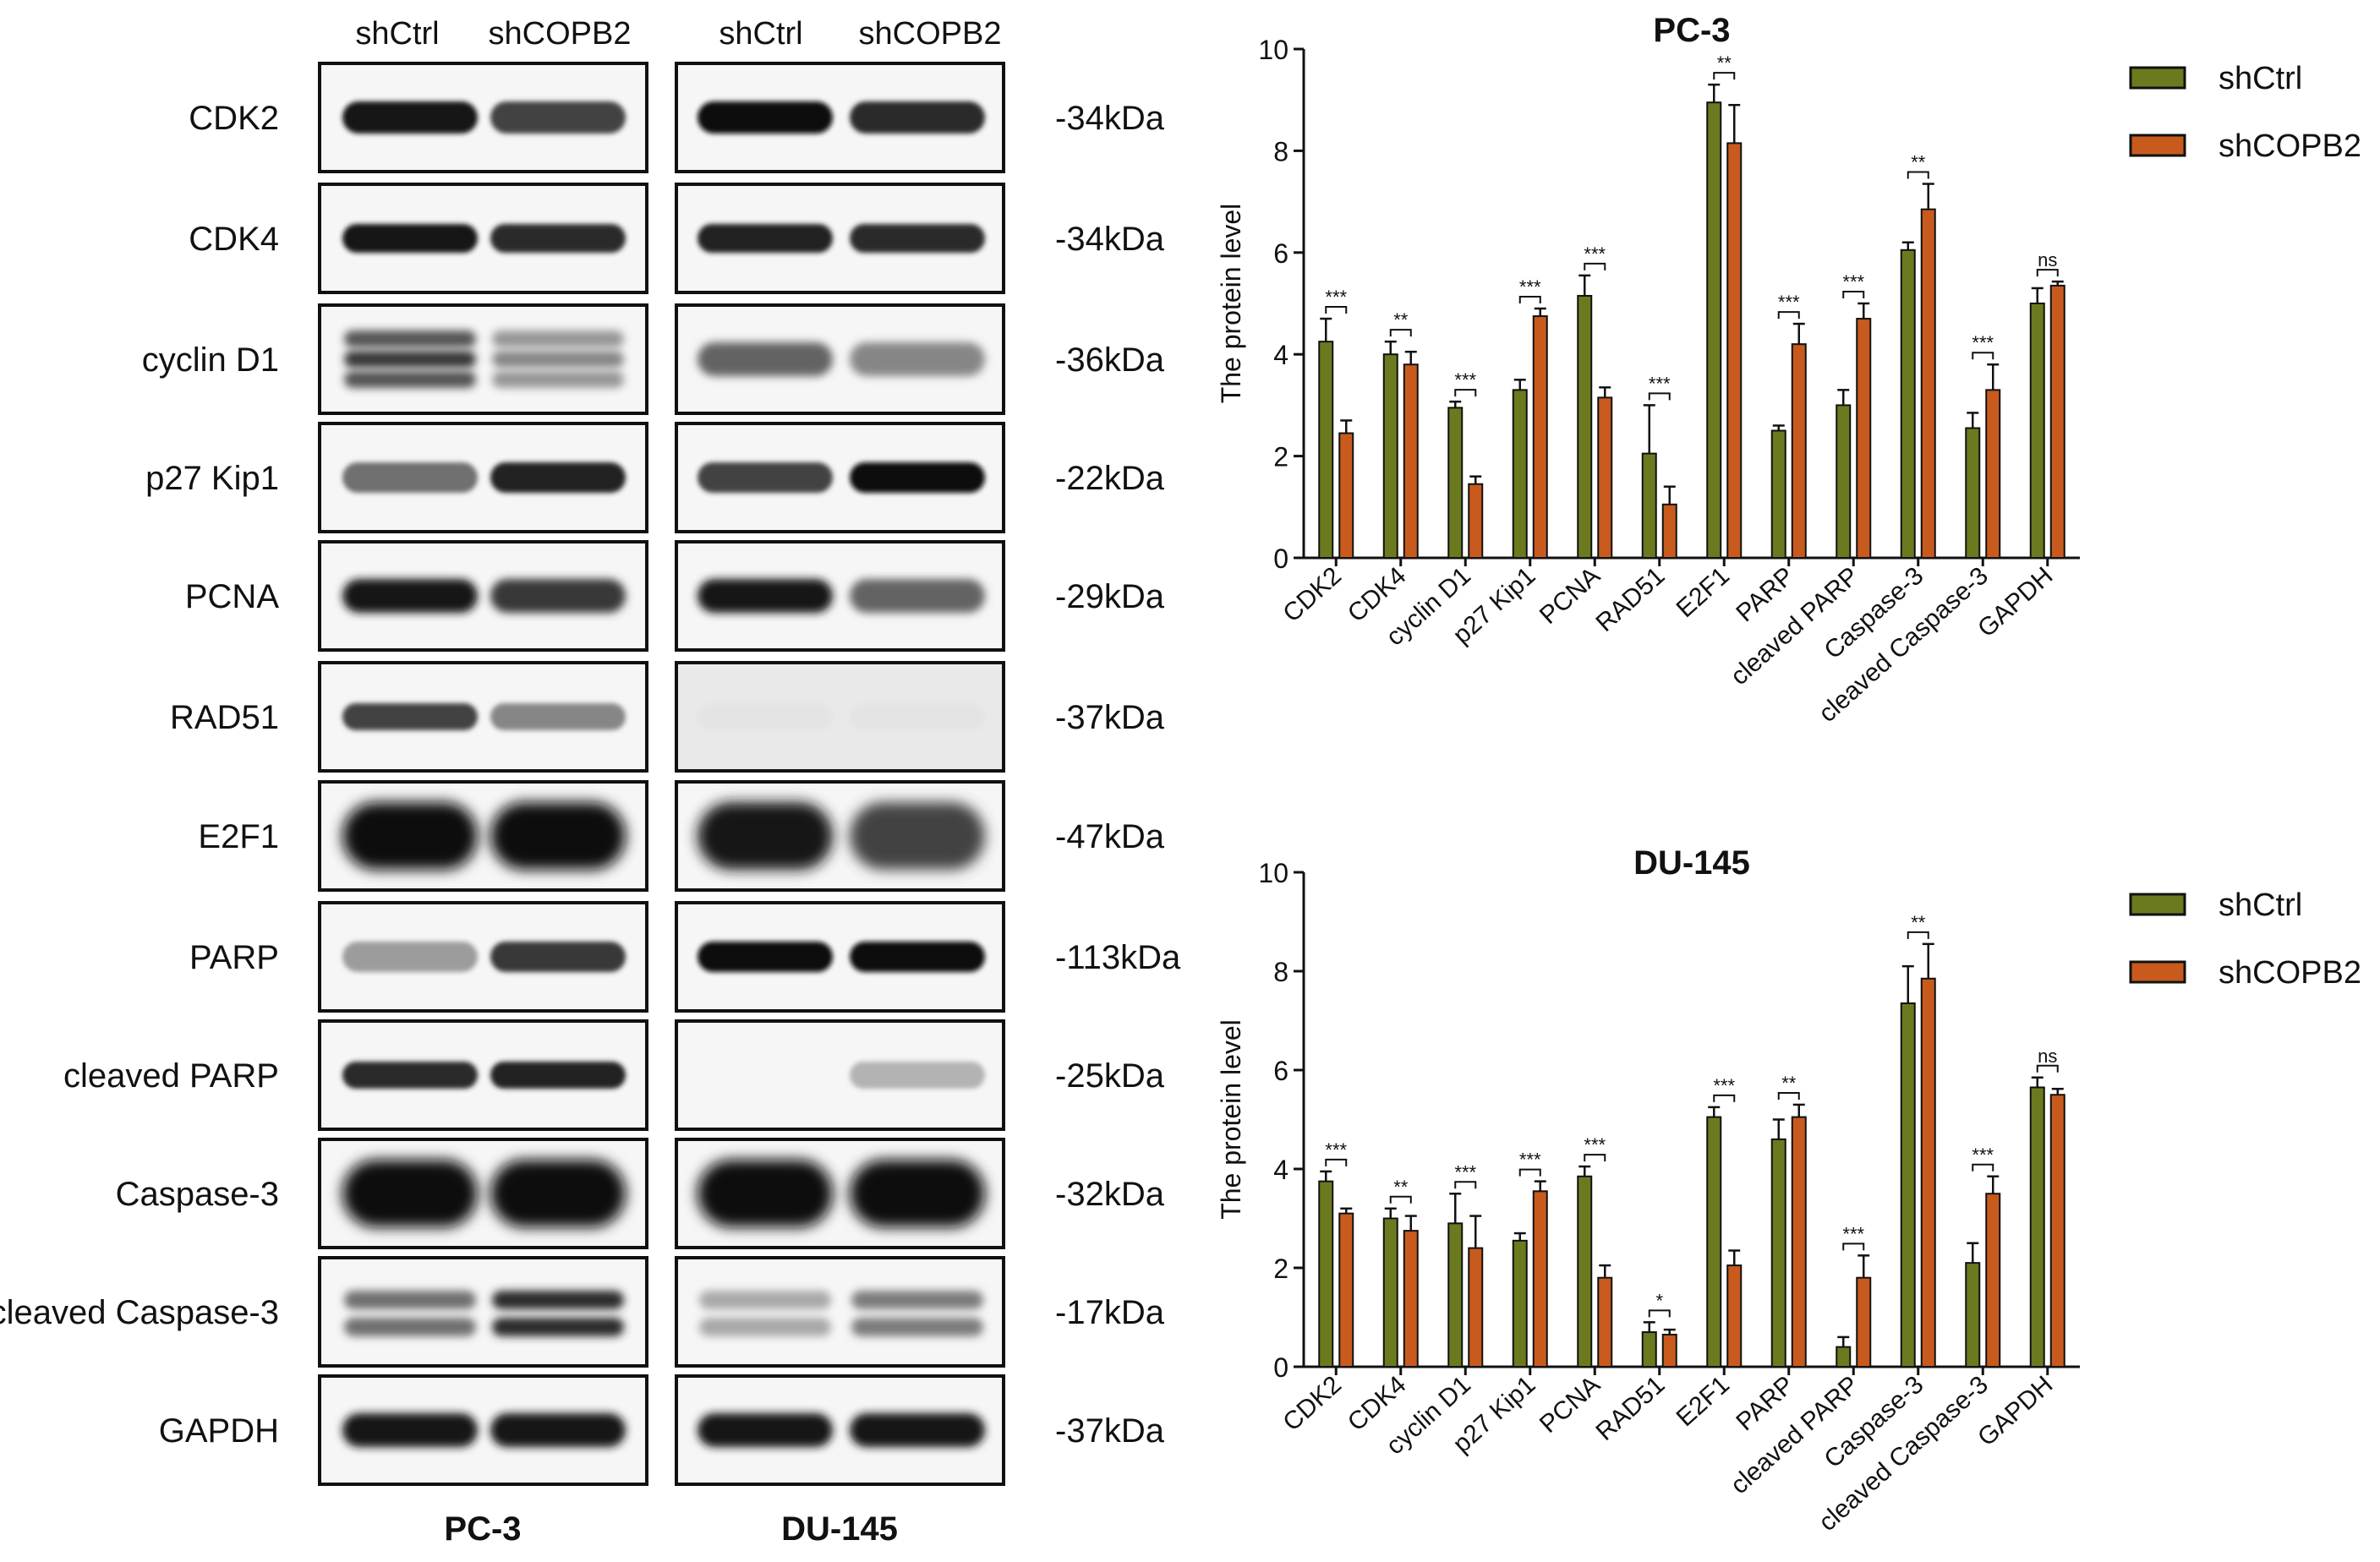 The width and height of the screenshot is (2380, 1562). What do you see at coordinates (238, 836) in the screenshot?
I see `blot-row-label: E2F1` at bounding box center [238, 836].